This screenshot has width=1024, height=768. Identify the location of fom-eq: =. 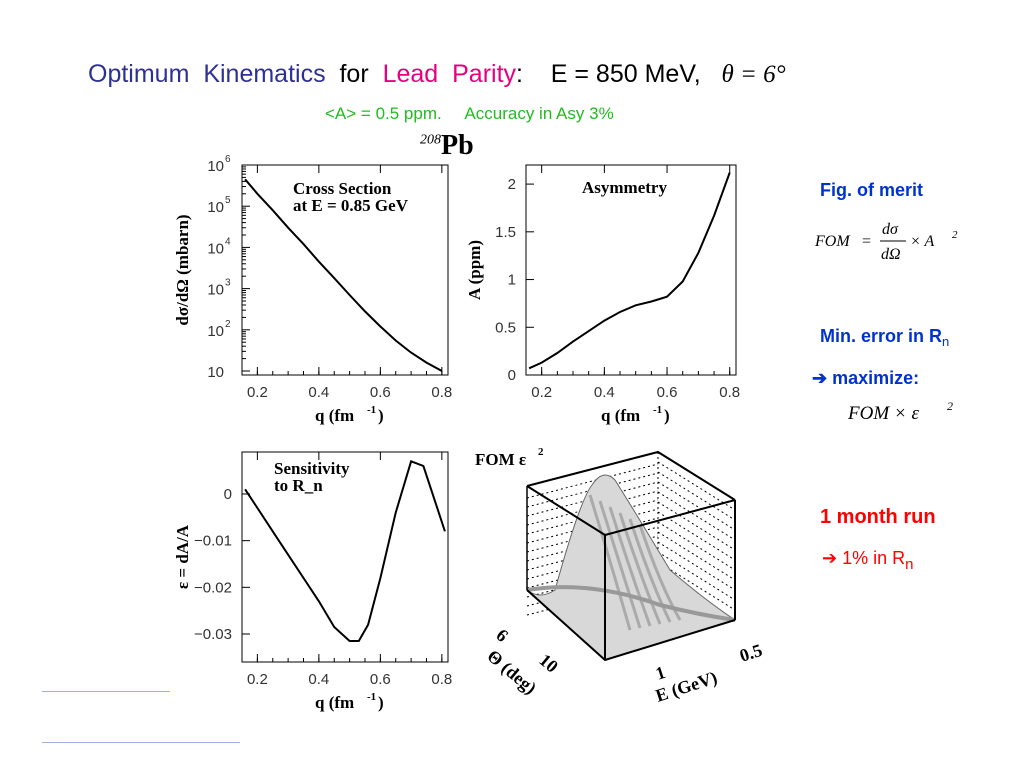
(866, 241).